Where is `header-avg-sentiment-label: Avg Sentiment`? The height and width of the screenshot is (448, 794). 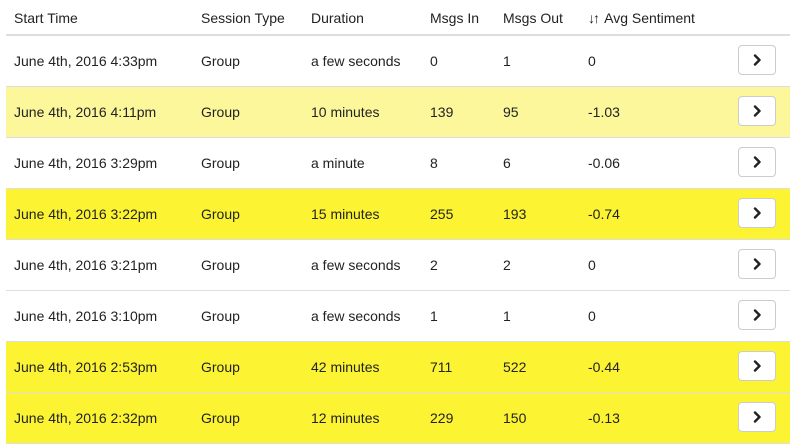
header-avg-sentiment-label: Avg Sentiment is located at coordinates (649, 18).